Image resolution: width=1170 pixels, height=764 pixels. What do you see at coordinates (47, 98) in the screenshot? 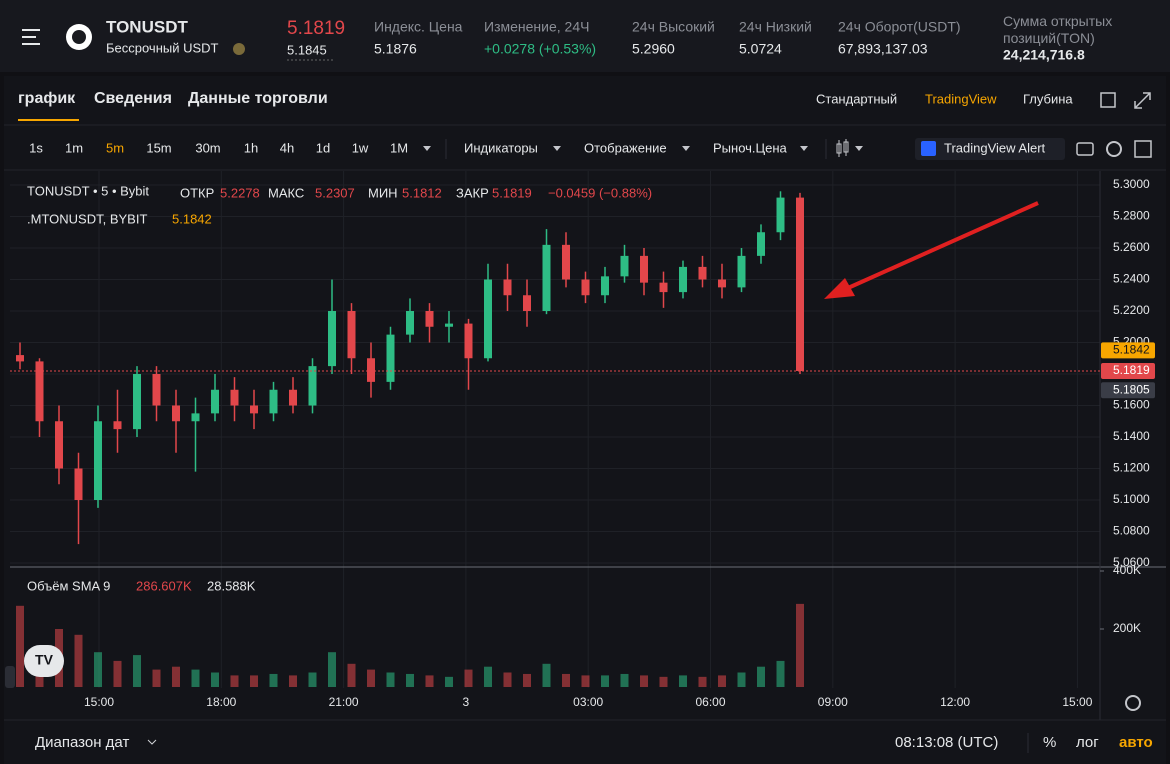
I see `tab: график` at bounding box center [47, 98].